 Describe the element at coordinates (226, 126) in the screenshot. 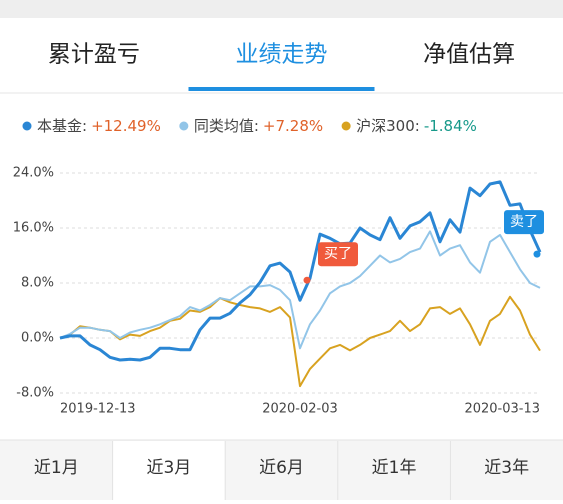

I see `legend-name: 同类均值:` at that location.